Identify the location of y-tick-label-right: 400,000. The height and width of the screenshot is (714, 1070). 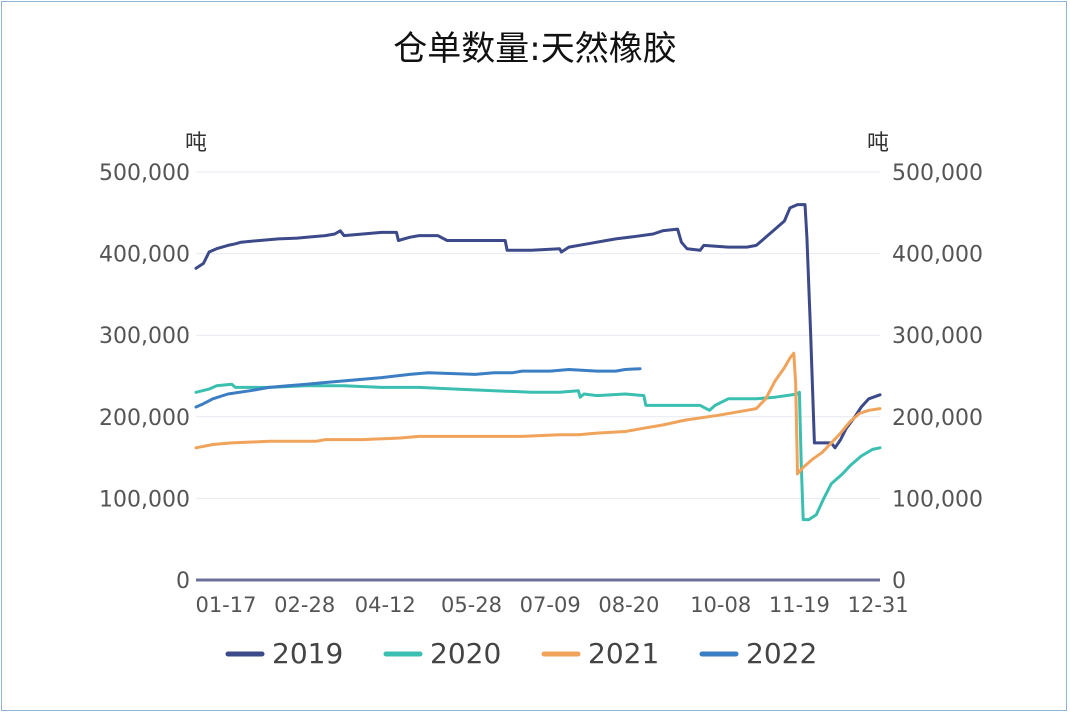
(937, 255).